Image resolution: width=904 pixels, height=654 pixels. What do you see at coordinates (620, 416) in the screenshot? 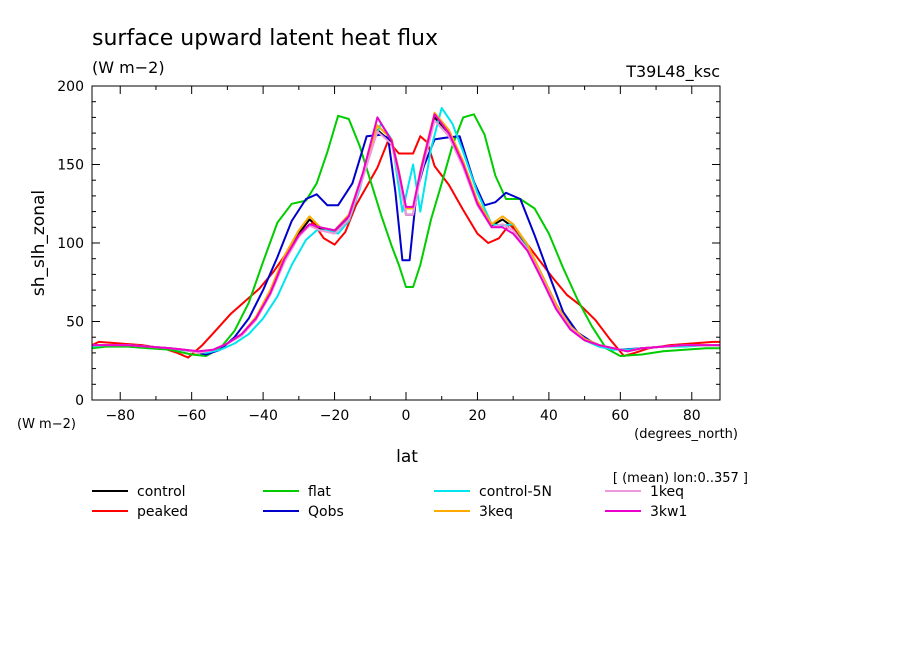
I see `x-tick-label: 60` at bounding box center [620, 416].